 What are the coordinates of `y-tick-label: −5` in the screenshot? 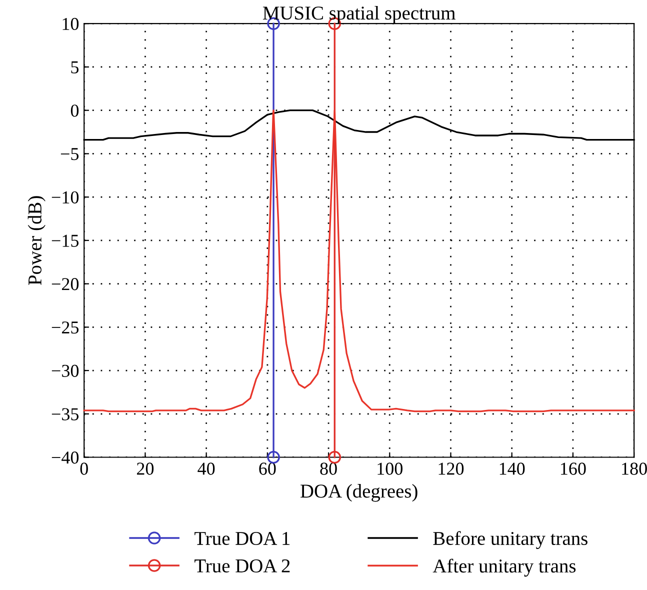 It's located at (69, 154).